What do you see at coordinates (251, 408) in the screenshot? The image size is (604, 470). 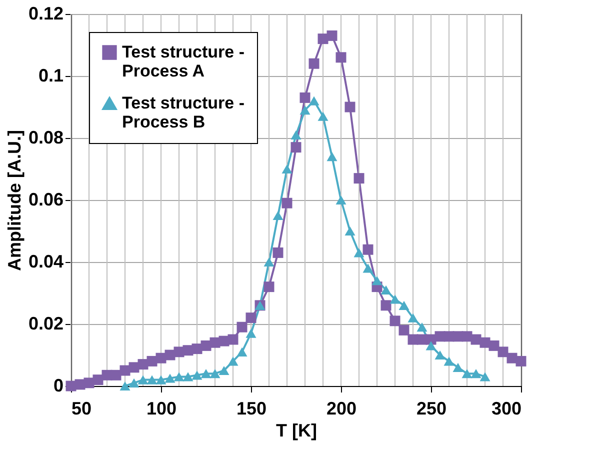 I see `x-tick-label: 150` at bounding box center [251, 408].